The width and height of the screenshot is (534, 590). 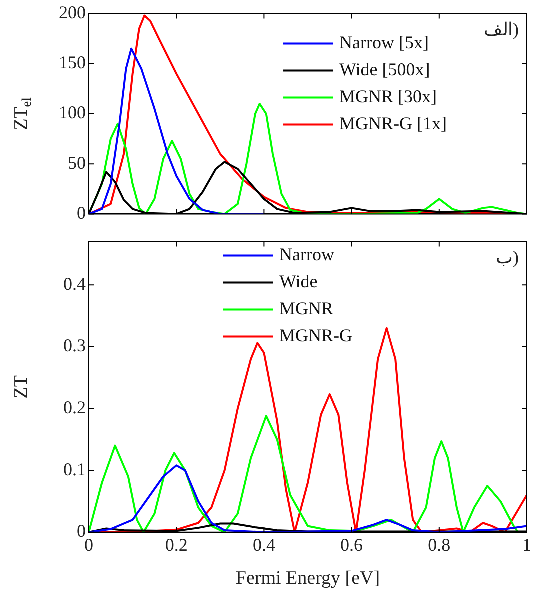 I want to click on legend-label: MGNR-G, so click(x=316, y=336).